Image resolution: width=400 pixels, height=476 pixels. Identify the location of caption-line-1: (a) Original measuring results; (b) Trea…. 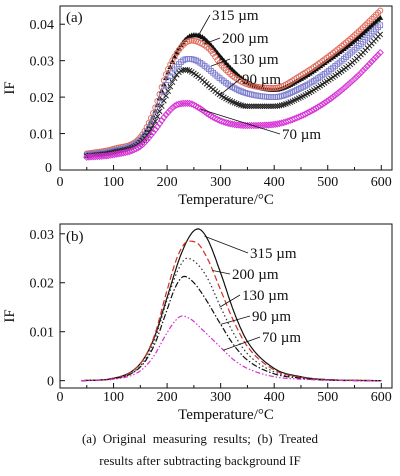
(200, 438).